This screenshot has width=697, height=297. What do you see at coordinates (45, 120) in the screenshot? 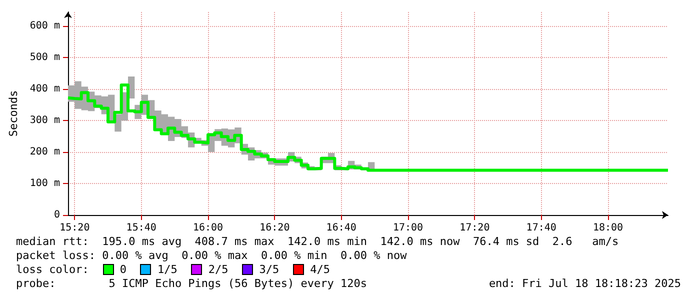
I see `y-tick-label: 300 m` at bounding box center [45, 120].